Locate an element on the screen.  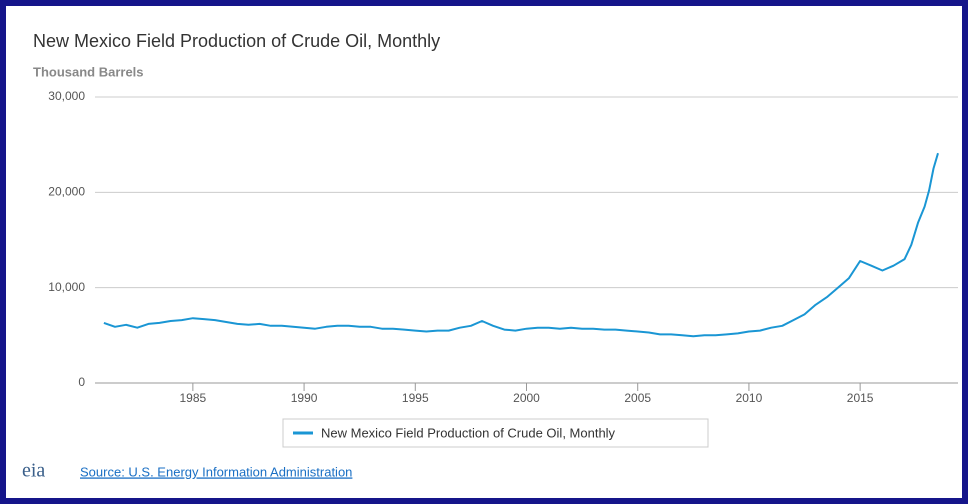
y-tick-label: 0 is located at coordinates (81, 382).